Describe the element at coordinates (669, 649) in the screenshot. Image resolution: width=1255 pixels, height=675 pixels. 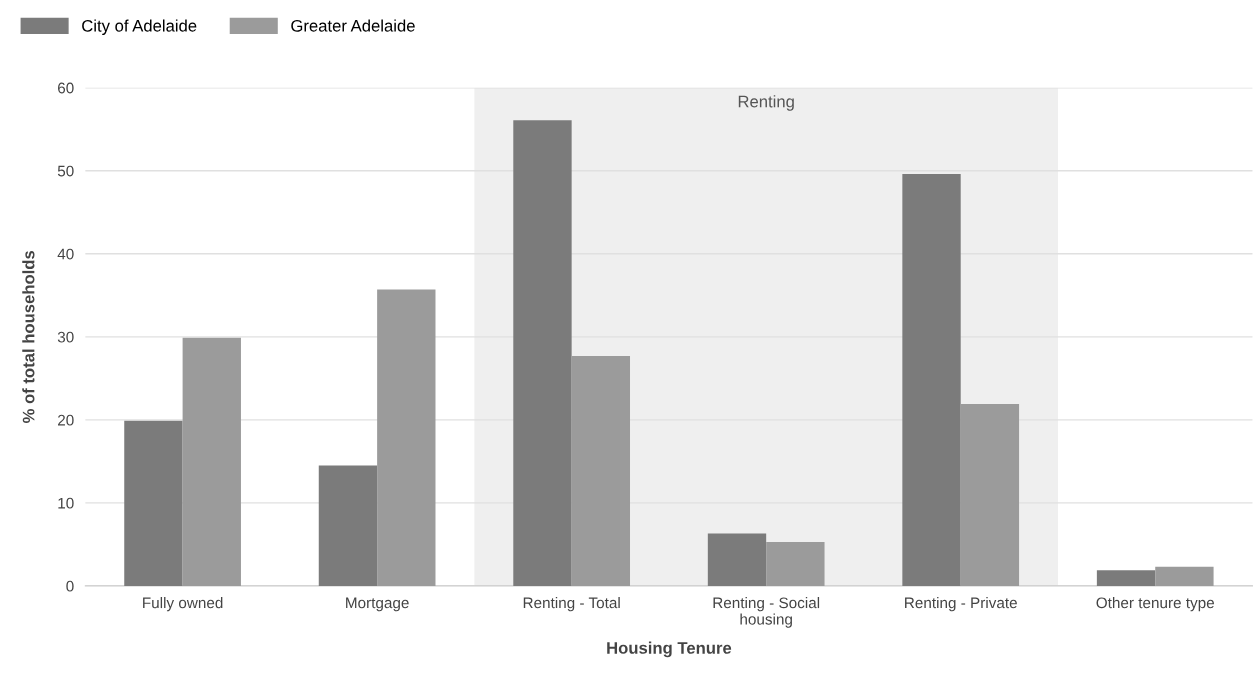
I see `x-axis-title: Housing Tenure` at that location.